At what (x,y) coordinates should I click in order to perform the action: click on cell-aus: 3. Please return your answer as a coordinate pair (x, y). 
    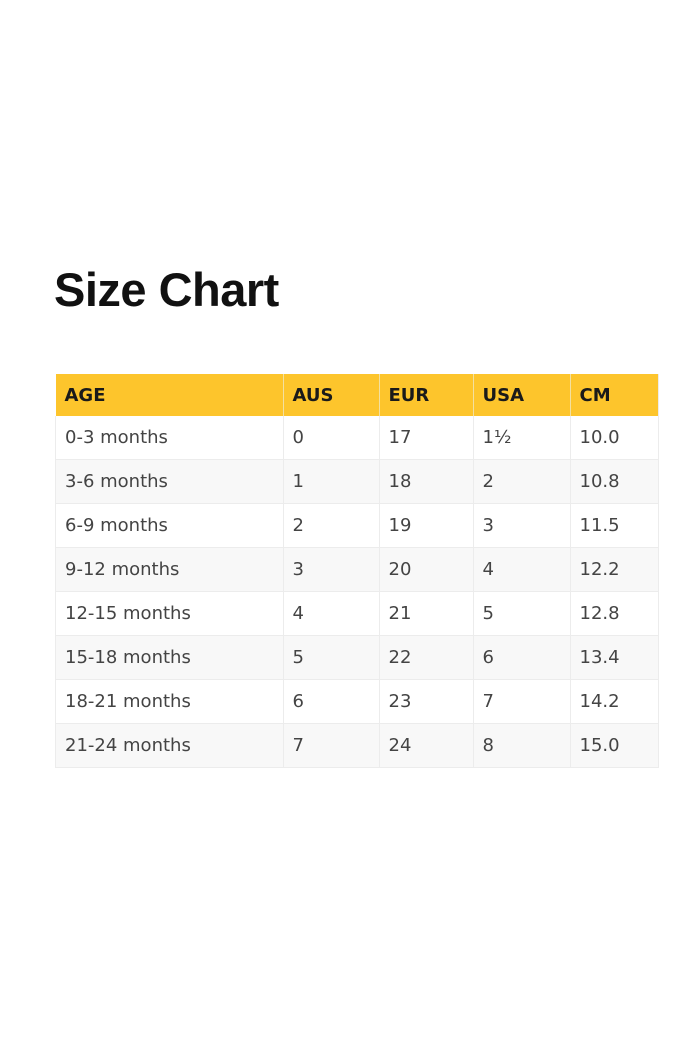
    Looking at the image, I should click on (331, 569).